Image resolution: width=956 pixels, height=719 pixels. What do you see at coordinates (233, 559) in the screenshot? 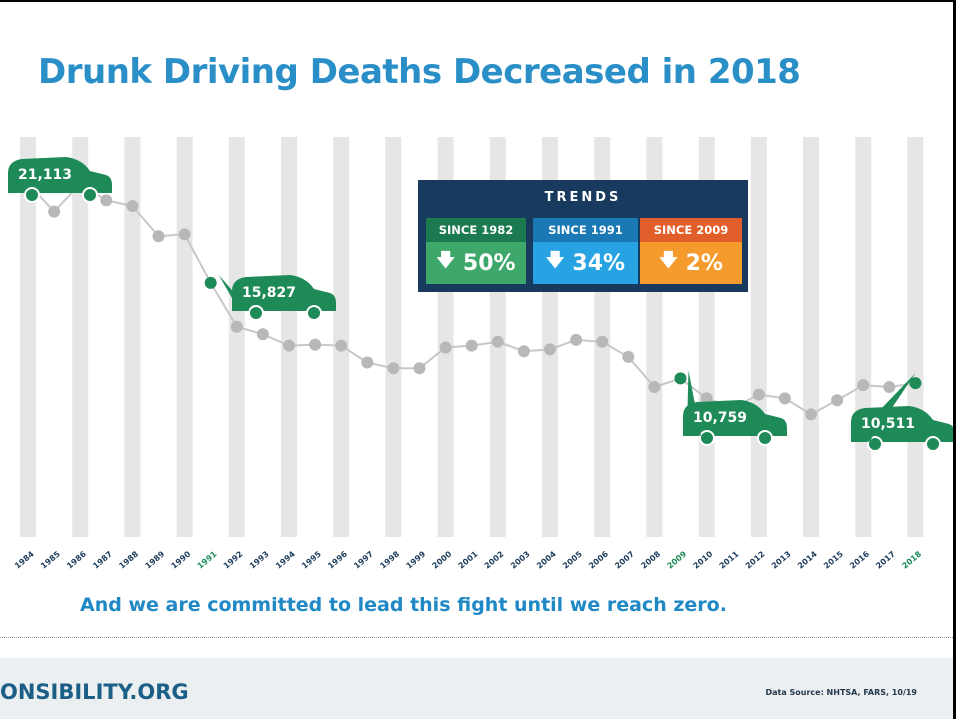
I see `year-label-1992: 1992` at bounding box center [233, 559].